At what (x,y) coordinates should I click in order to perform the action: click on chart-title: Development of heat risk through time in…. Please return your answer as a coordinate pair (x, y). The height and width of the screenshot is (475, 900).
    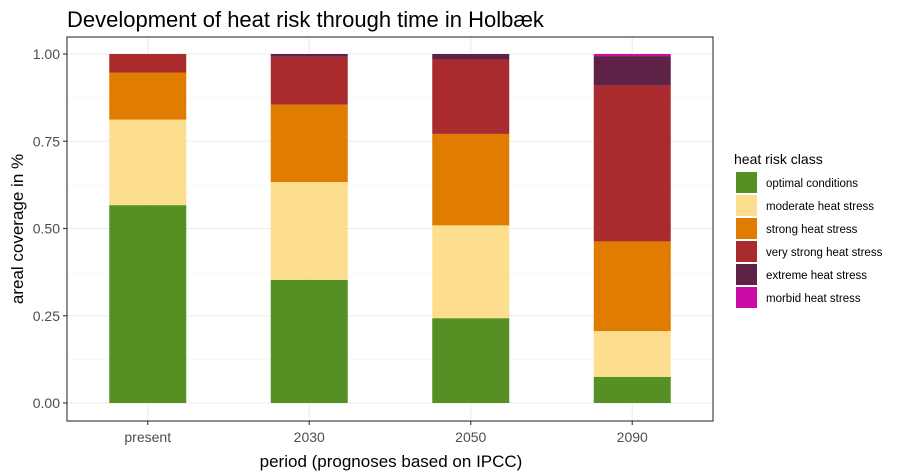
    Looking at the image, I should click on (306, 19).